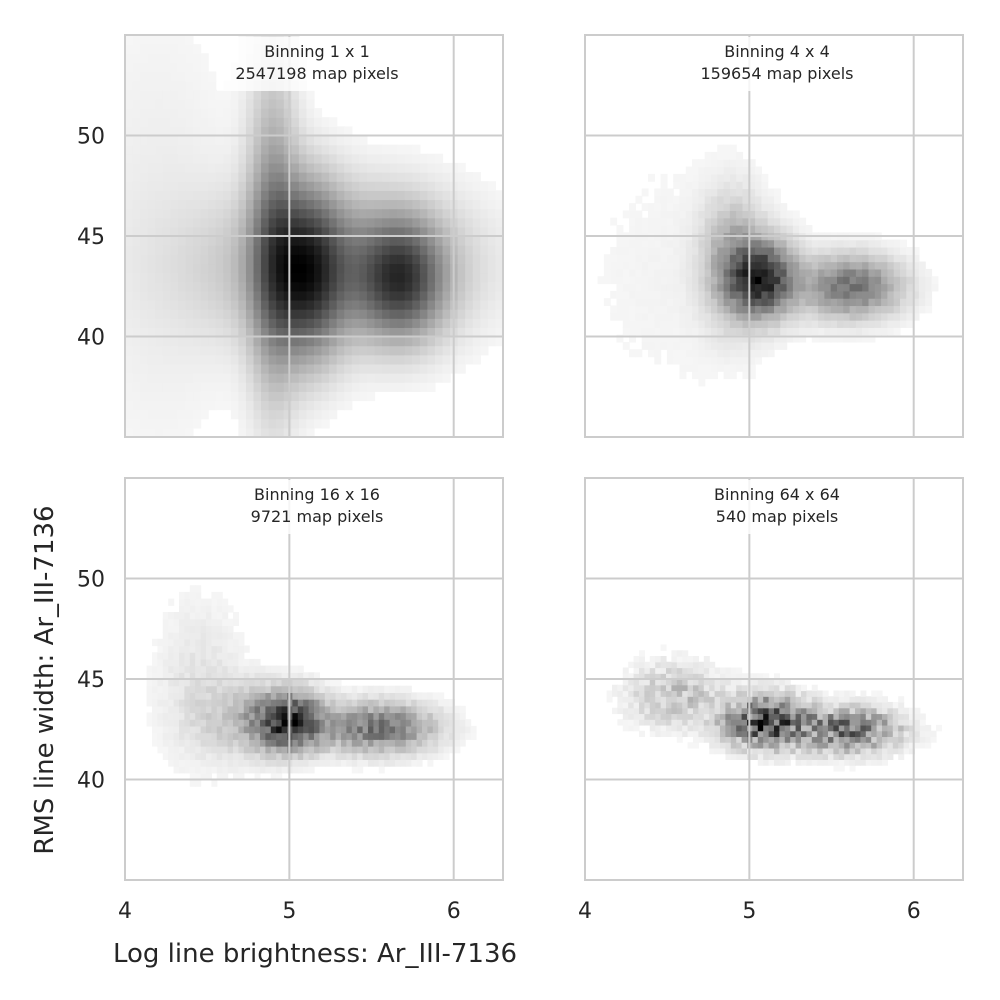 The image size is (1000, 1000). I want to click on panel-title-background, so click(317, 64).